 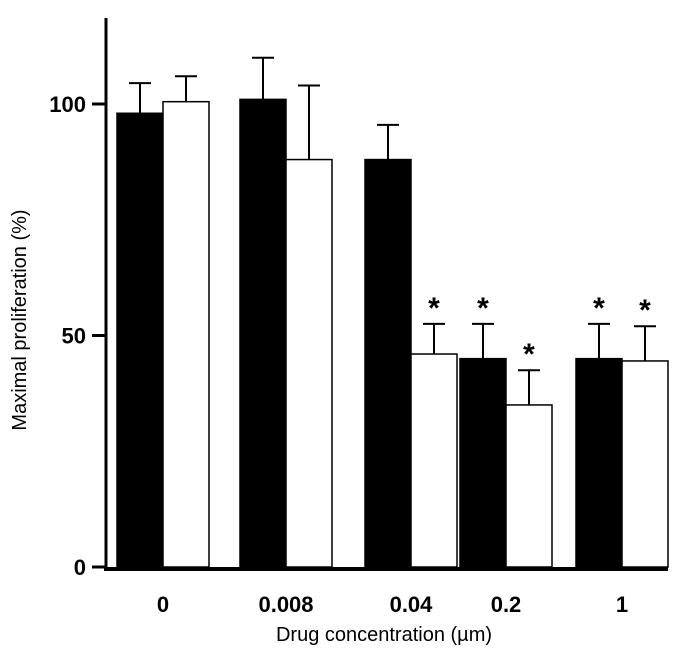 I want to click on x-tick-label: 0.2, so click(x=506, y=604).